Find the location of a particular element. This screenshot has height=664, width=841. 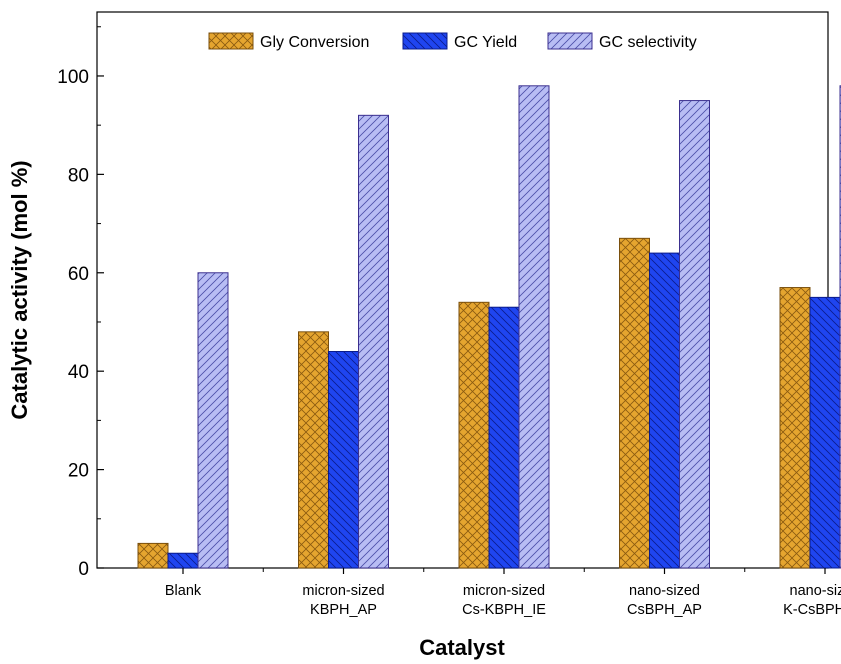

x-tick-label: Blank is located at coordinates (183, 591).